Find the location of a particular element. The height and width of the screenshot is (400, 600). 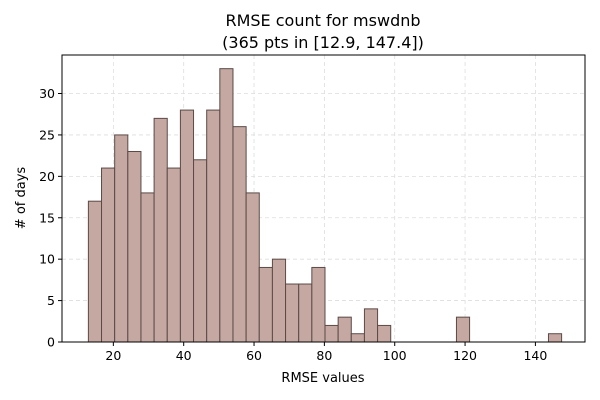

y-axis-ticks: 0 5 10 15 20 25 30 is located at coordinates (50, 218).